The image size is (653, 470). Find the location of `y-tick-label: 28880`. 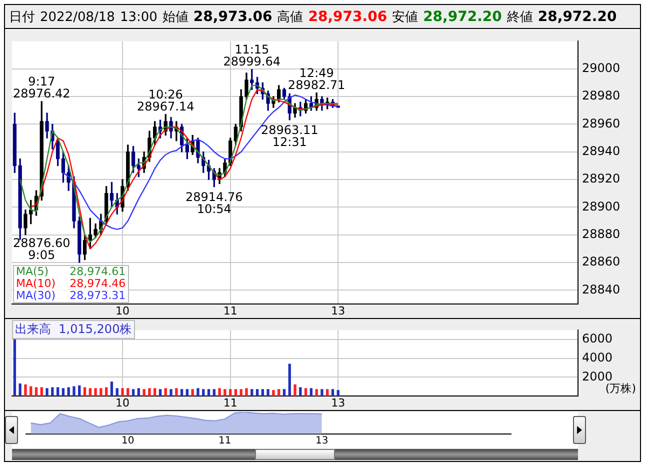

y-tick-label: 28880 is located at coordinates (601, 233).